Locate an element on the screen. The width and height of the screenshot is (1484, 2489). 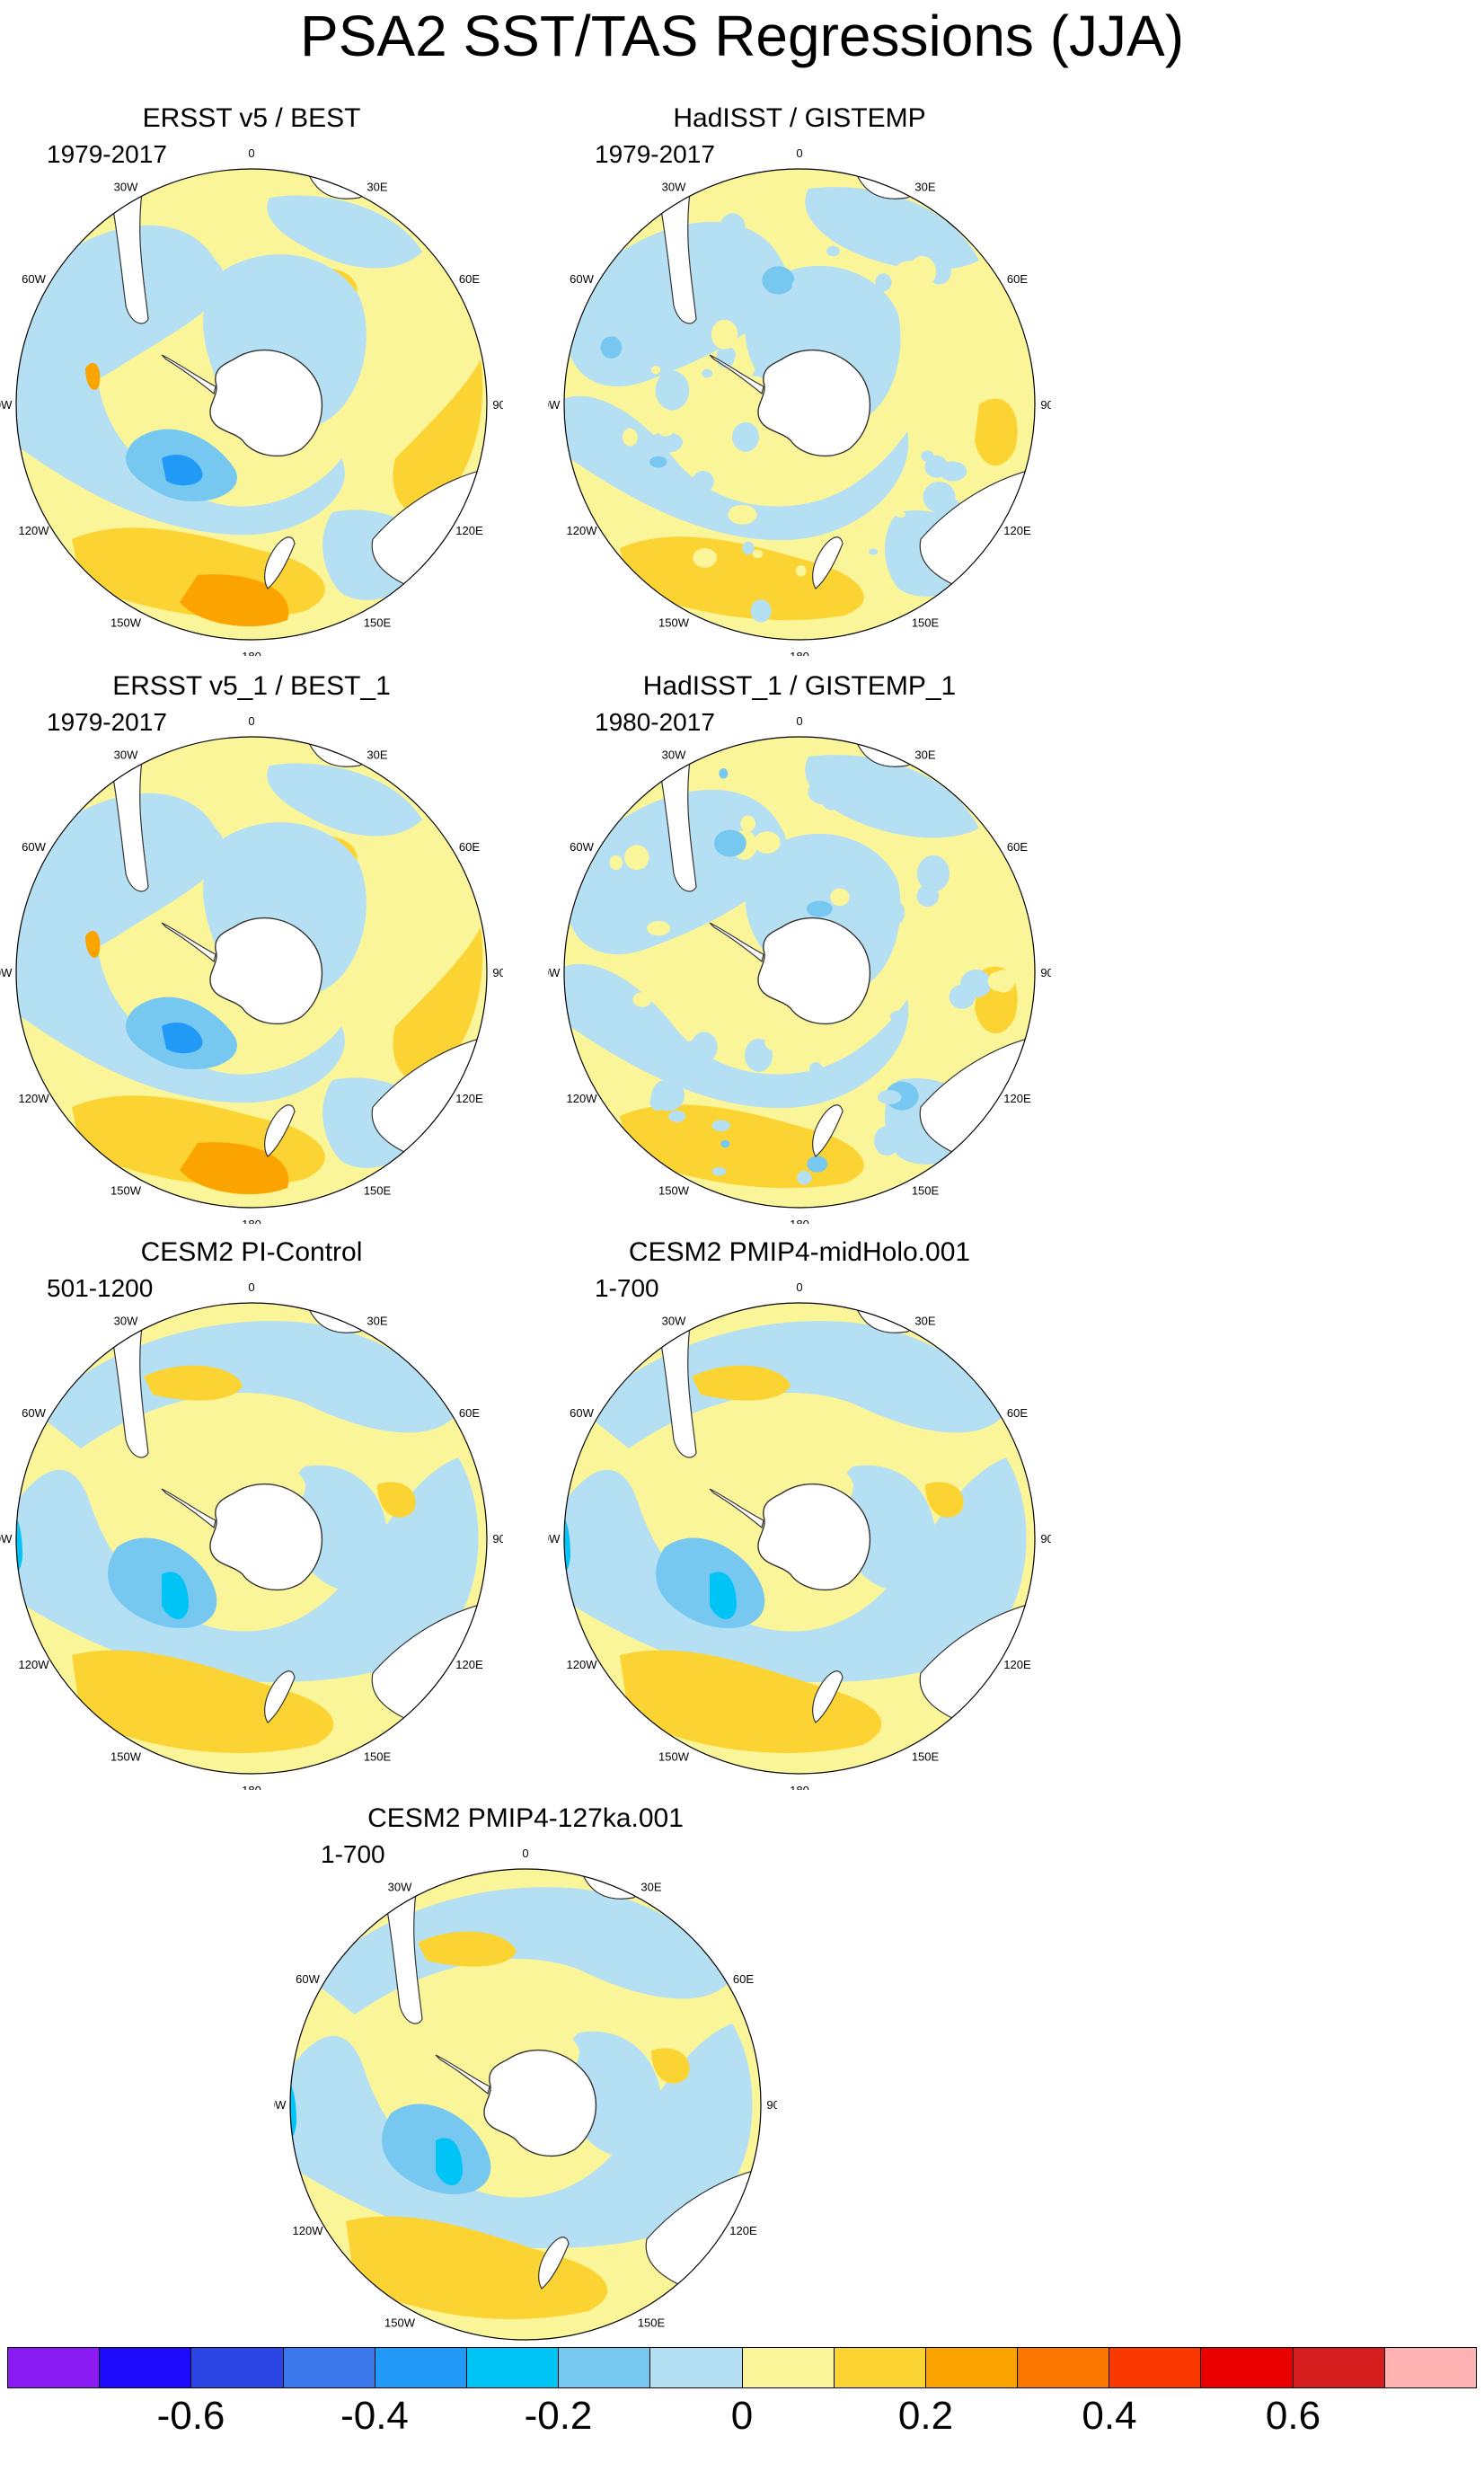
panel-title: CESM2 PI-Control is located at coordinates (251, 1252).